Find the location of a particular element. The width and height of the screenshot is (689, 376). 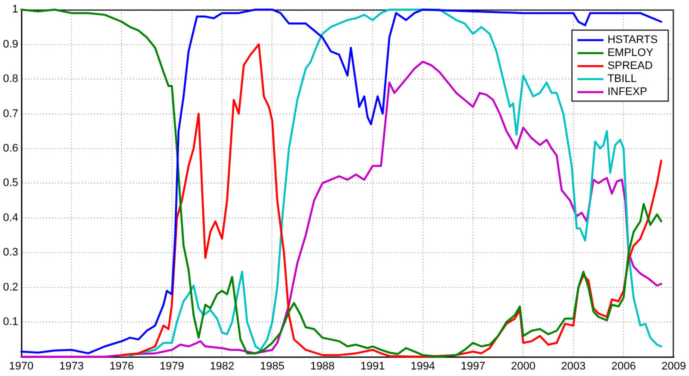

y-tick-label: 1 is located at coordinates (15, 10).